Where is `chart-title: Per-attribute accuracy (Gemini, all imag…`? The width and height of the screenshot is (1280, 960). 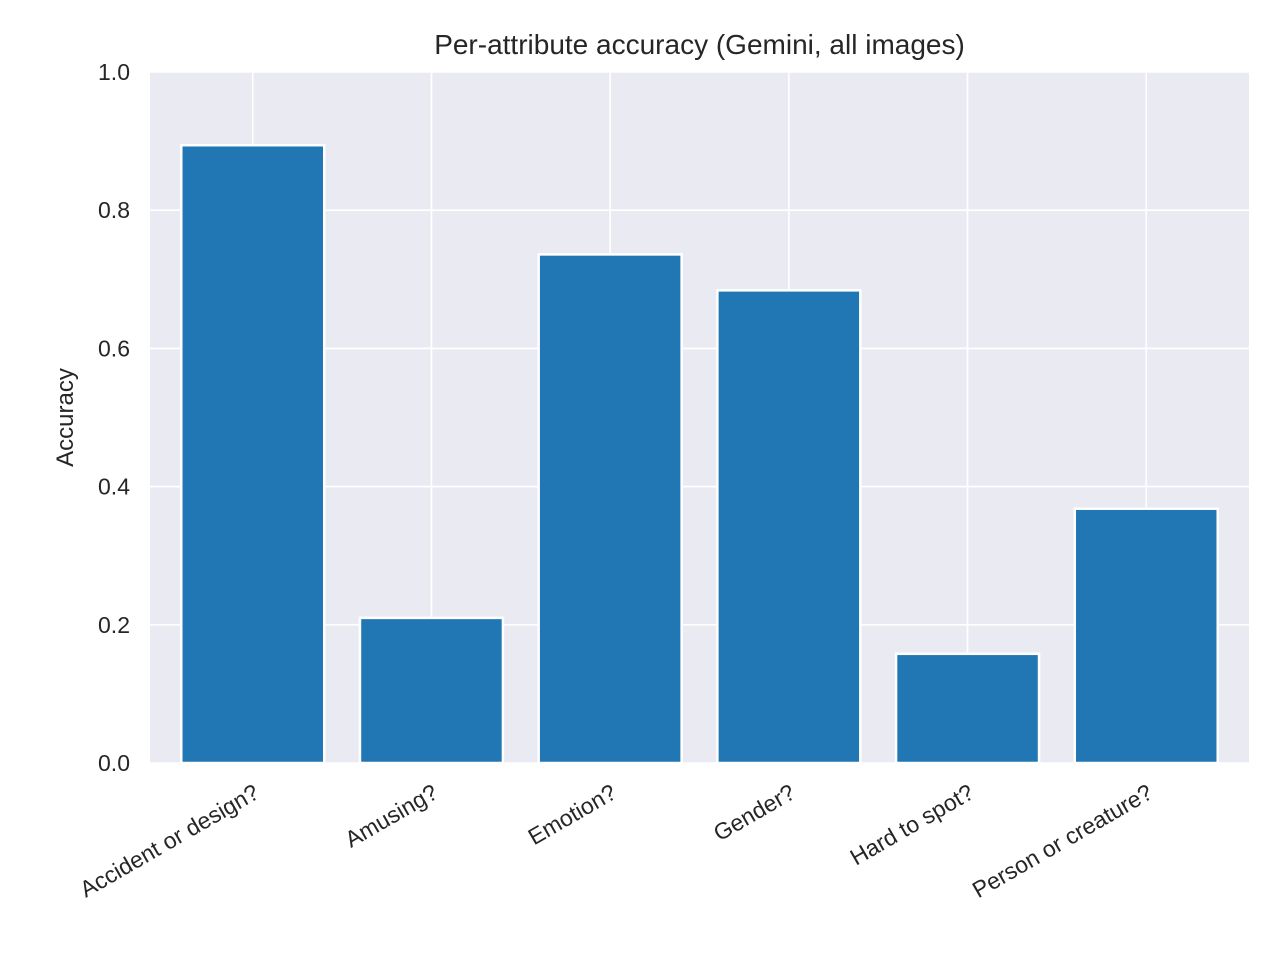 chart-title: Per-attribute accuracy (Gemini, all imag… is located at coordinates (699, 44).